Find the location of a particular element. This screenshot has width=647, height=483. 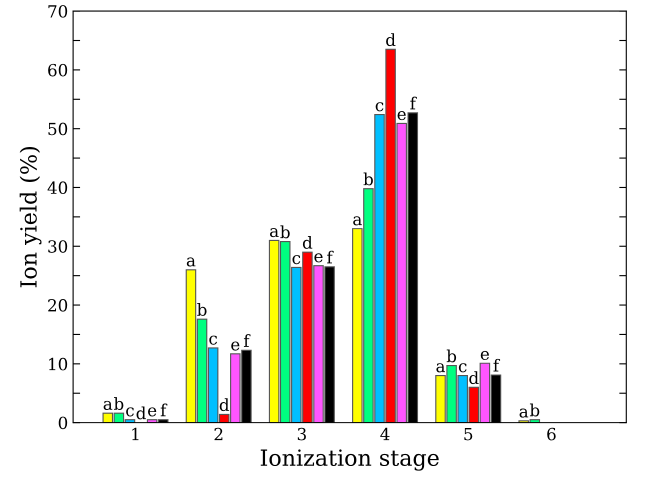

x-tick-label: 2 is located at coordinates (218, 434).